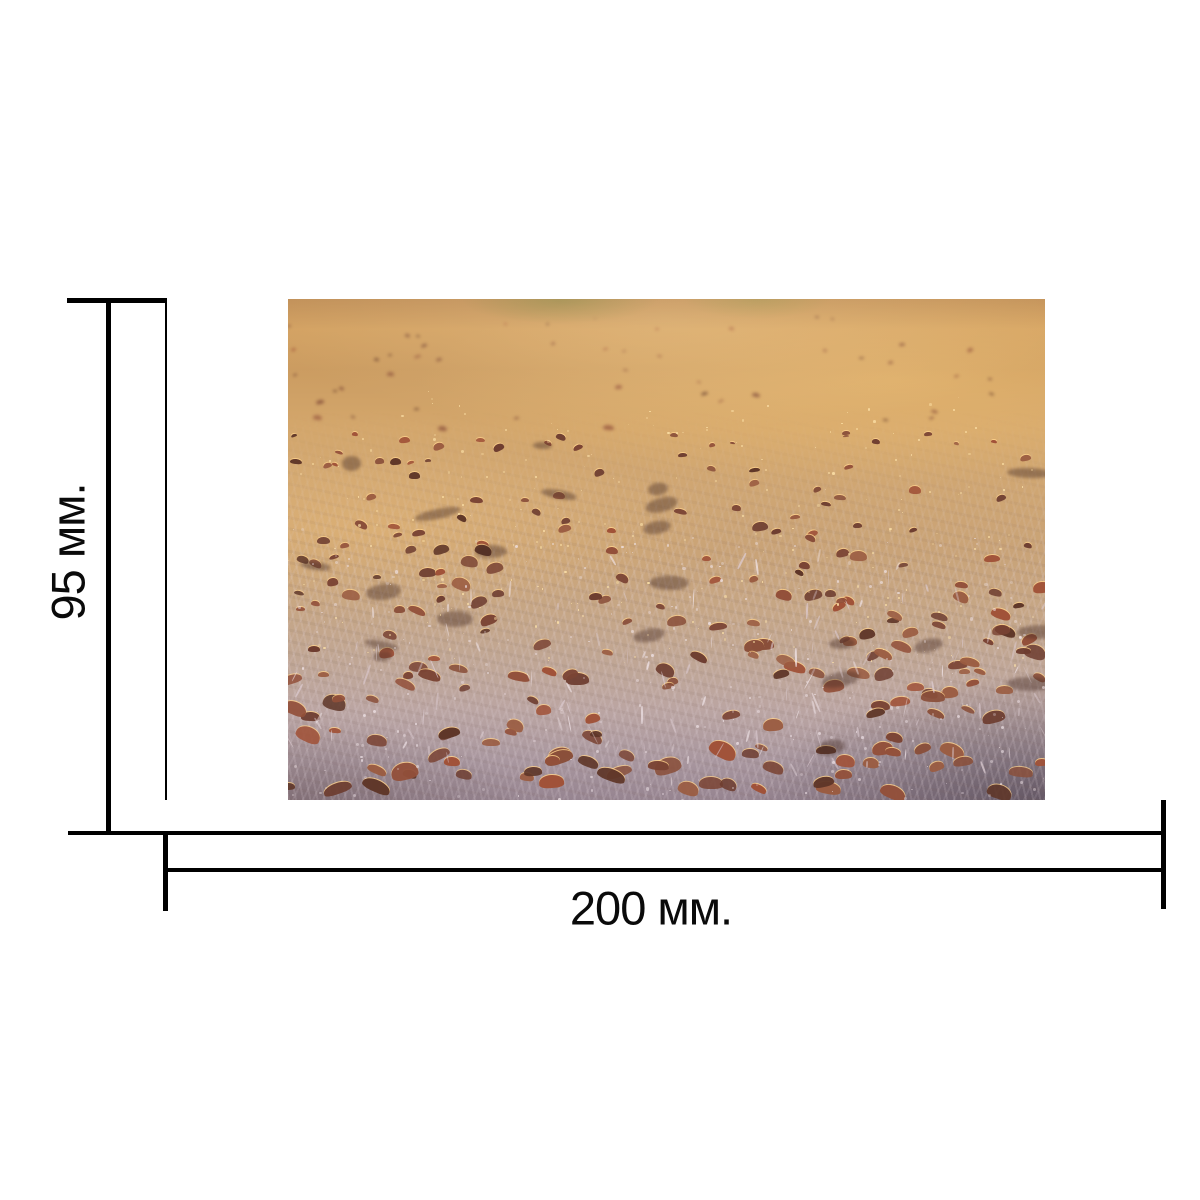 This screenshot has height=1200, width=1200. Describe the element at coordinates (165, 872) in the screenshot. I see `width-dimension-left-cap` at that location.